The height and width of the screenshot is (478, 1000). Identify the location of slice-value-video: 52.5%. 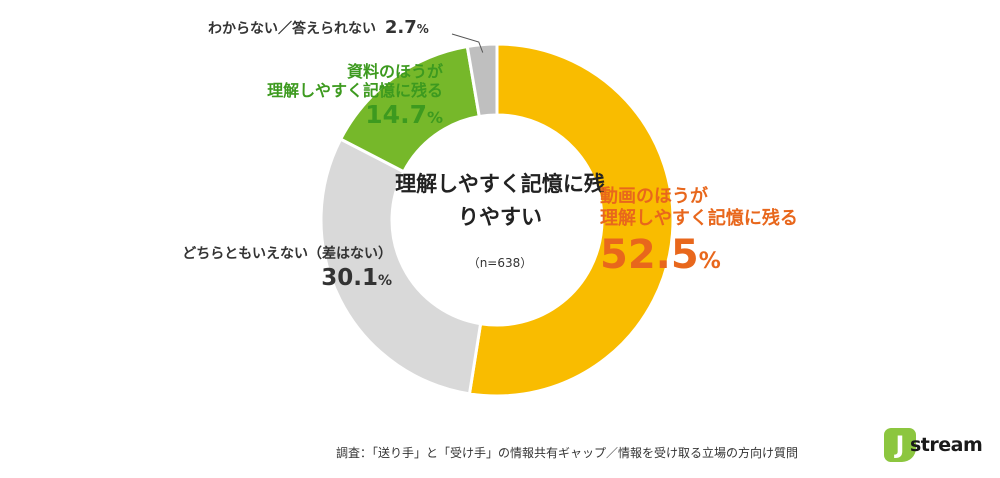
(699, 255).